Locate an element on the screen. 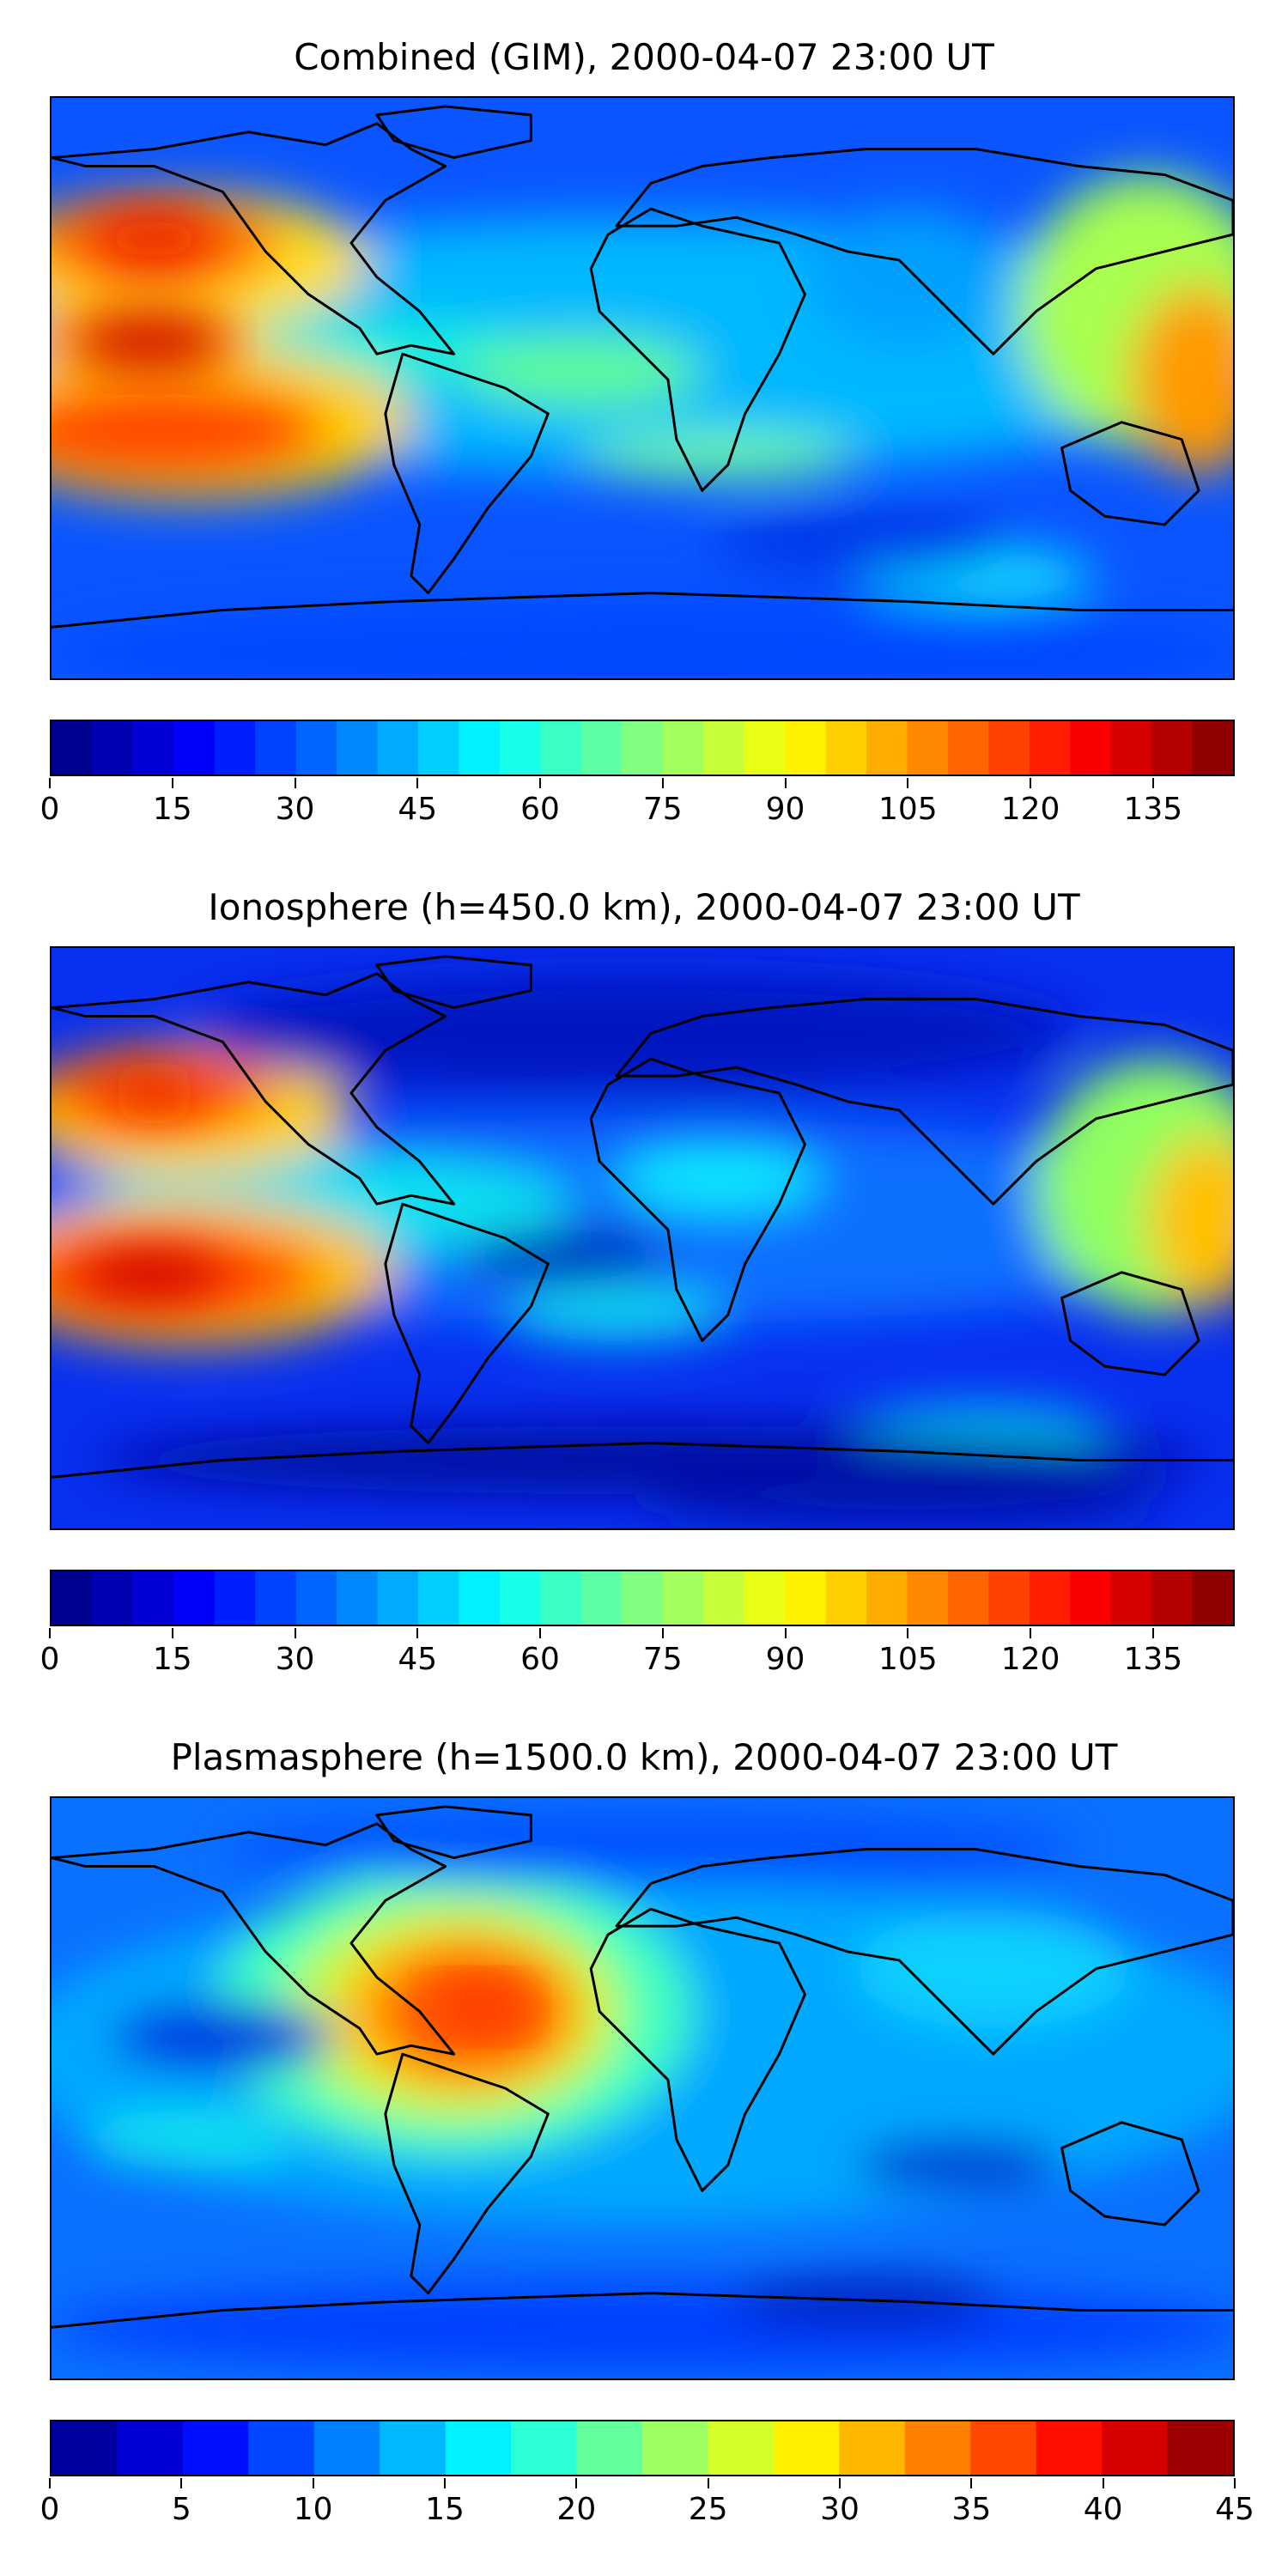  colorbar-tick-label: 20 is located at coordinates (576, 2509).